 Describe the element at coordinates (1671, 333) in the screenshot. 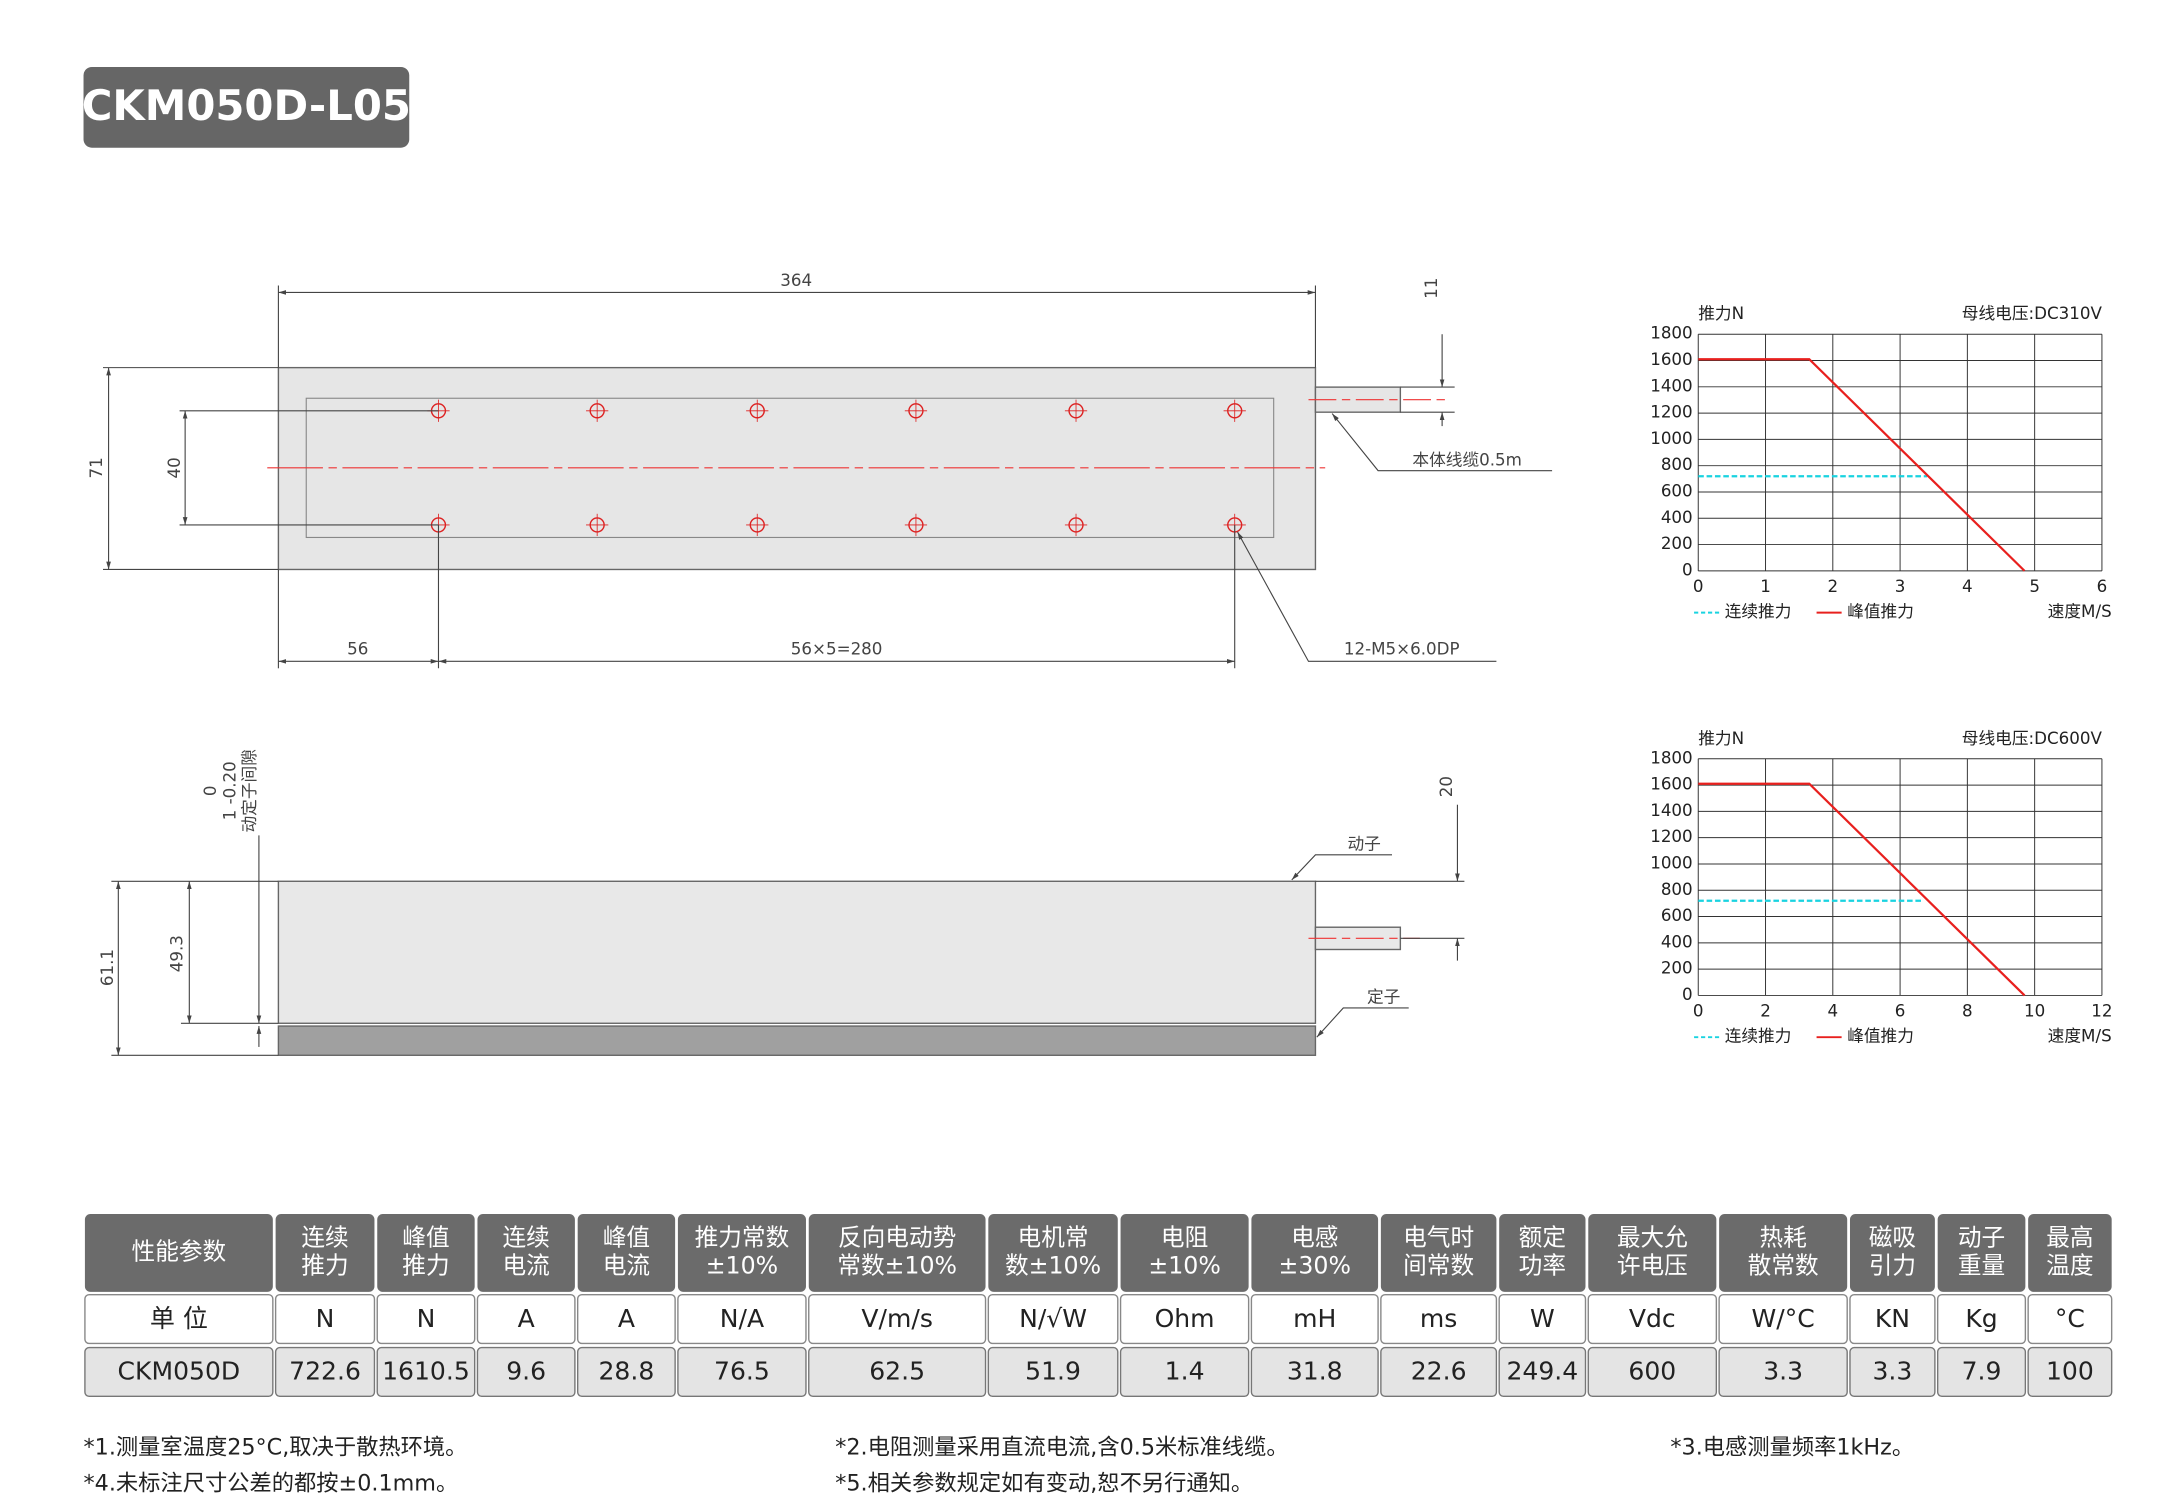

I see `y-tick-label: 1800` at that location.